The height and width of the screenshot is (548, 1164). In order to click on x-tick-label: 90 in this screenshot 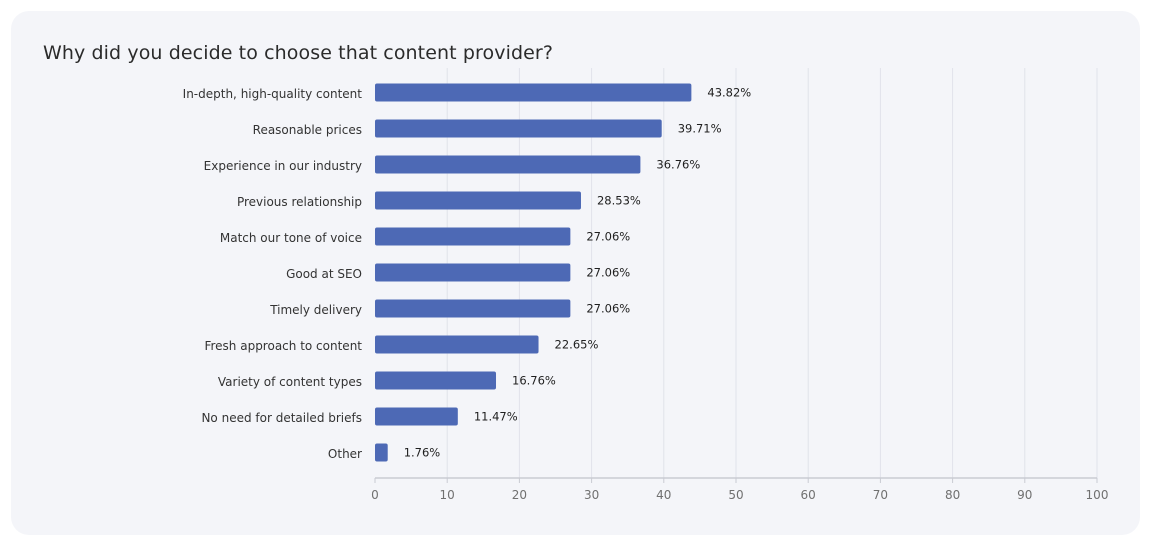, I will do `click(1024, 495)`.